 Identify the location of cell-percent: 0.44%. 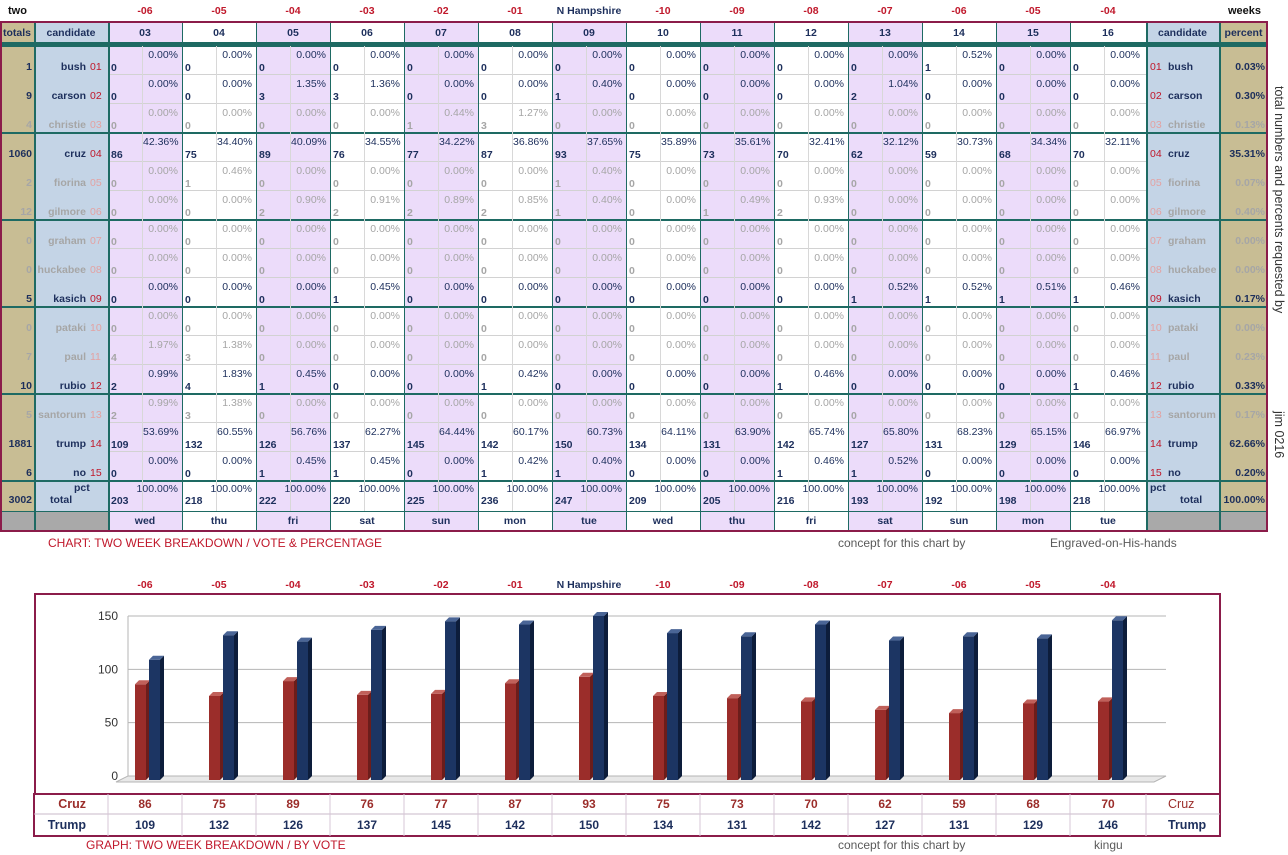
(459, 113).